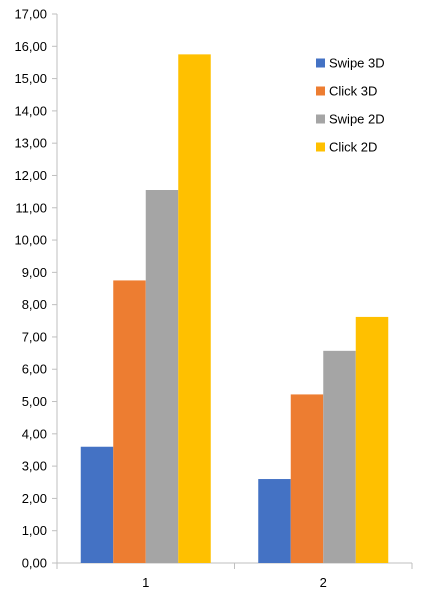 The image size is (433, 598). Describe the element at coordinates (145, 582) in the screenshot. I see `x-tick-label: 1` at that location.